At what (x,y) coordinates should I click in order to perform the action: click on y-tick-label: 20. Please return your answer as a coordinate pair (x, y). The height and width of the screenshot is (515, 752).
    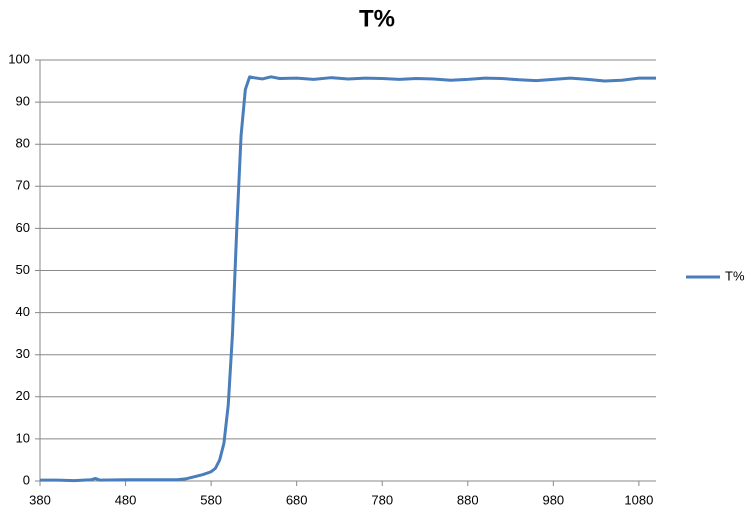
    Looking at the image, I should click on (23, 395).